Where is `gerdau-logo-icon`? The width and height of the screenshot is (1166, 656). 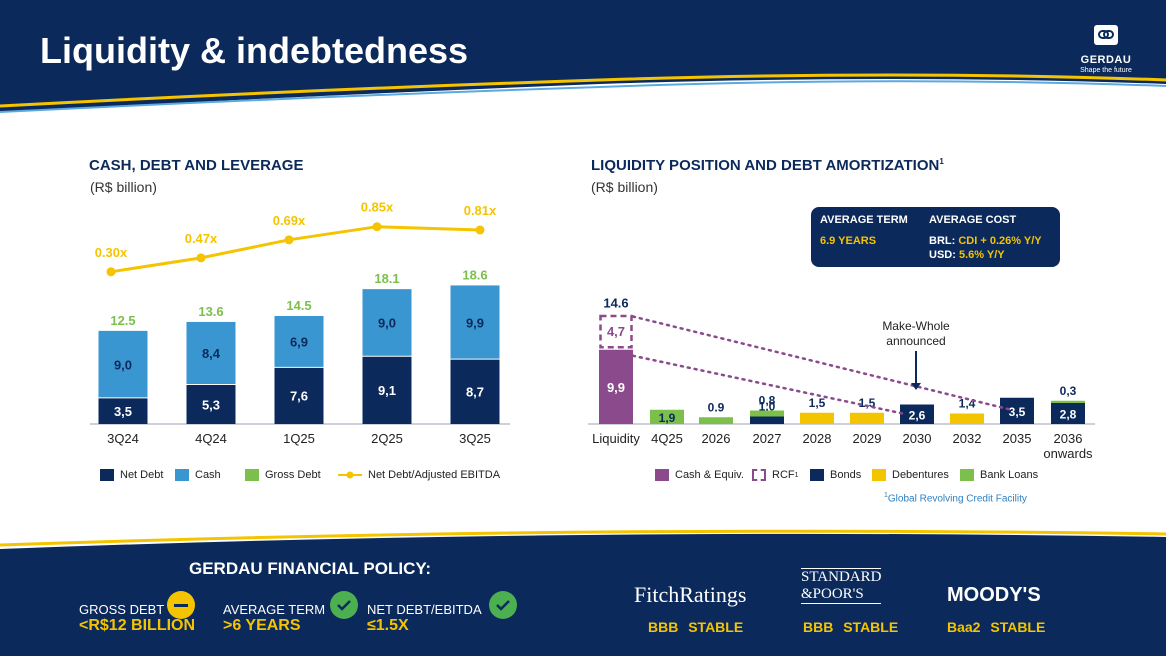
gerdau-logo-icon is located at coordinates (1106, 35).